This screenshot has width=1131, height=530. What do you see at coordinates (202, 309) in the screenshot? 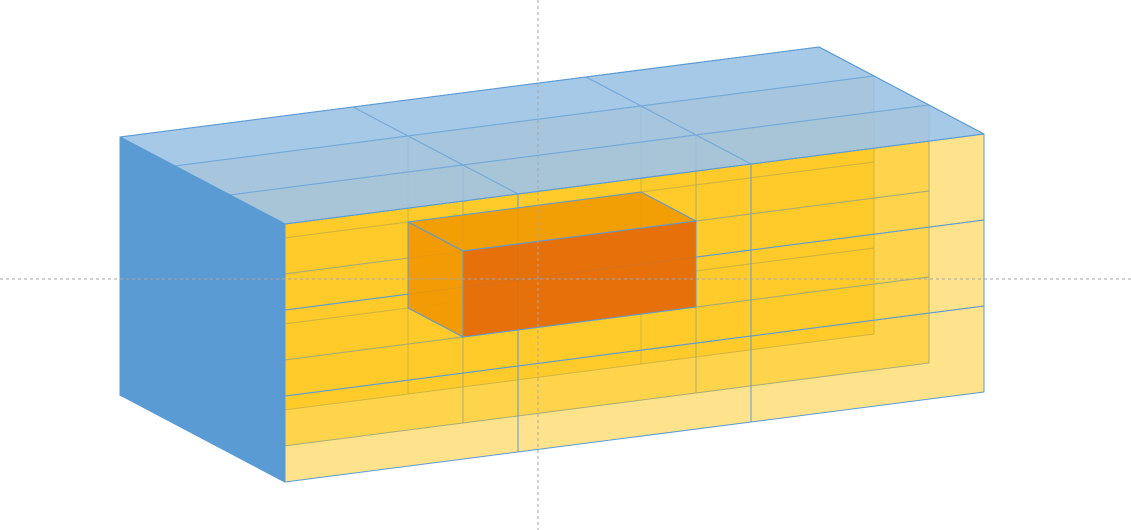
I see `stack-left-shell` at bounding box center [202, 309].